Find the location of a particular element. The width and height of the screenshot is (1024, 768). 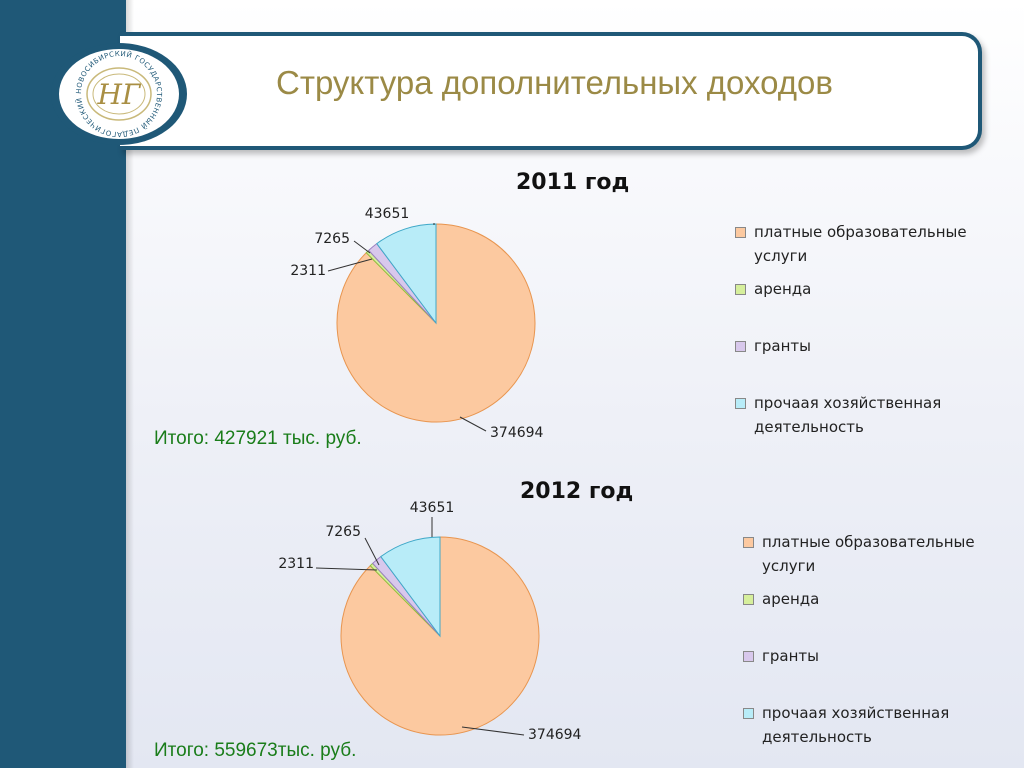

chart-title-2012: 2012 год is located at coordinates (577, 491).